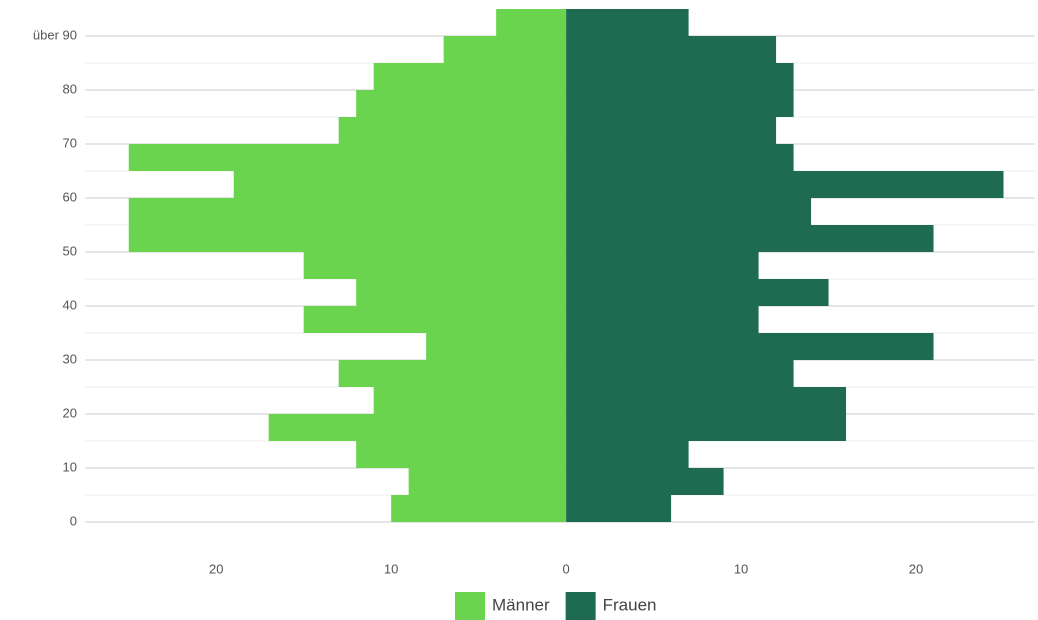  I want to click on y-tick-label: 10, so click(70, 466).